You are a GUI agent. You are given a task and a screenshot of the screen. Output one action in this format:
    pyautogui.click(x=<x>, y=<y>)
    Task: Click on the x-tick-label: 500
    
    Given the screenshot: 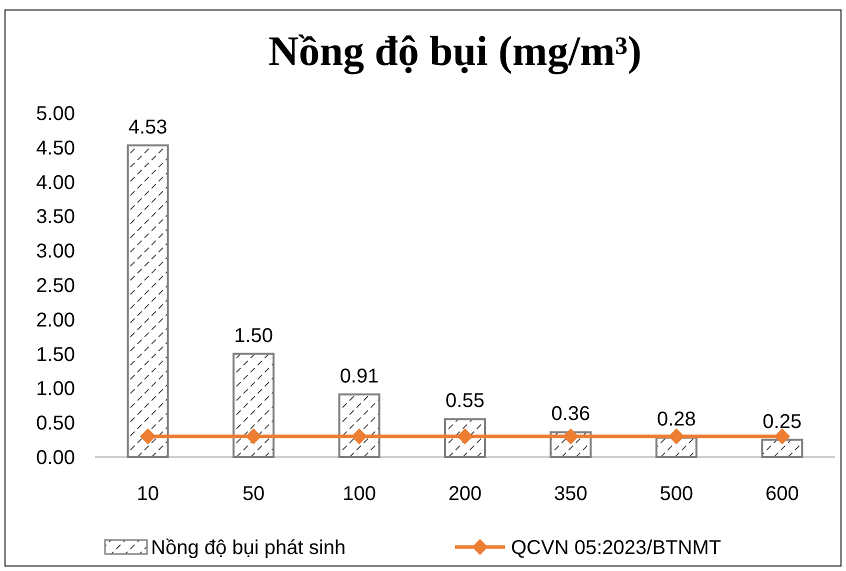 What is the action you would take?
    pyautogui.click(x=677, y=494)
    